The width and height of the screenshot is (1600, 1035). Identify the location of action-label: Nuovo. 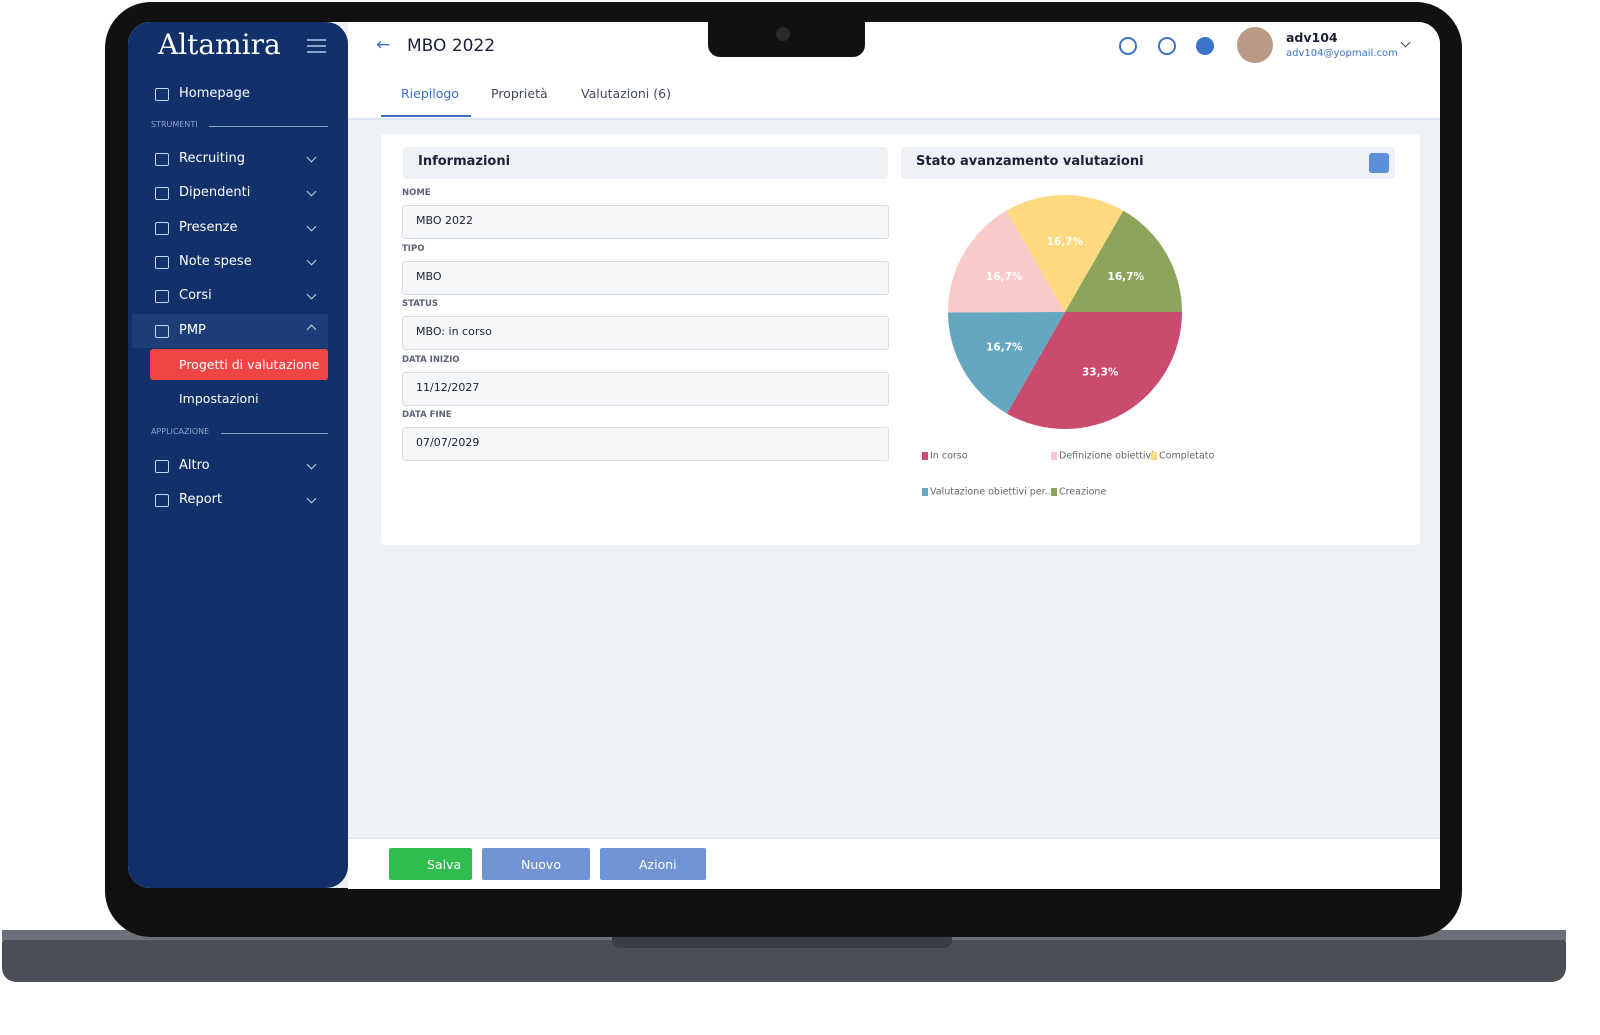
(541, 864).